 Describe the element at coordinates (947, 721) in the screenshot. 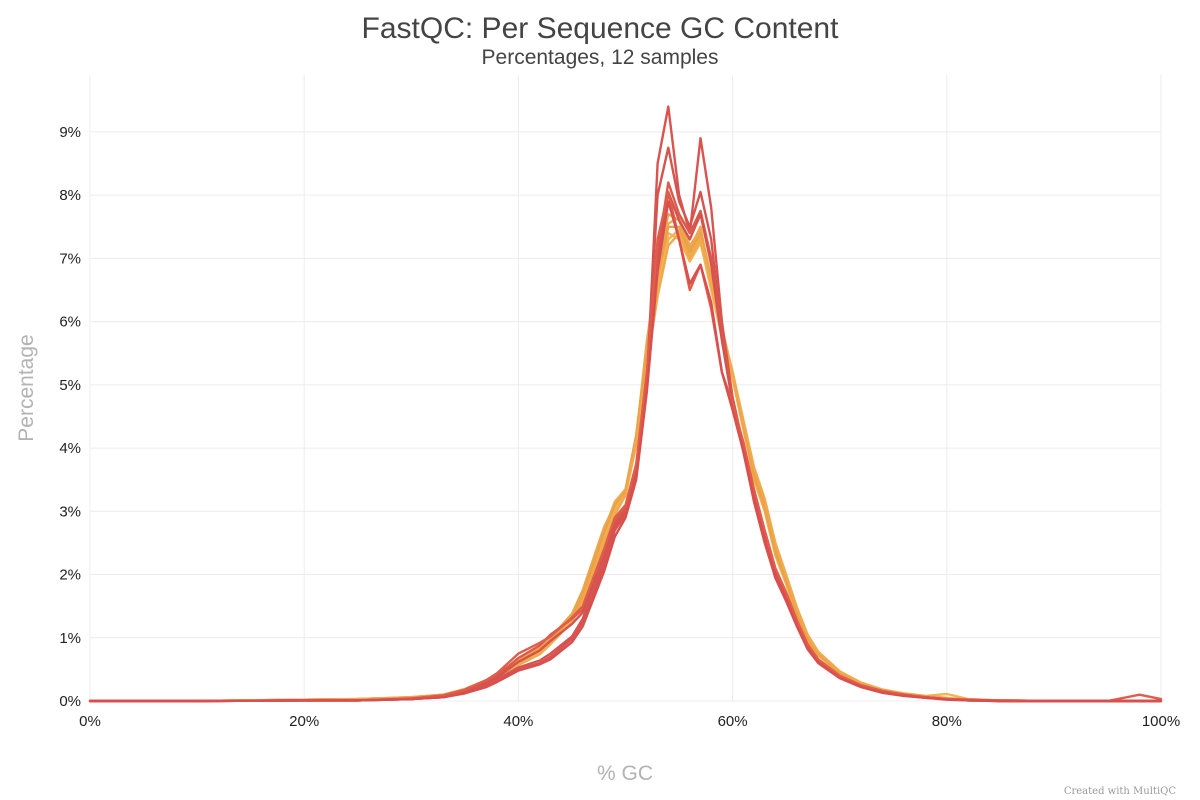

I see `x-tick-label: 80%` at that location.